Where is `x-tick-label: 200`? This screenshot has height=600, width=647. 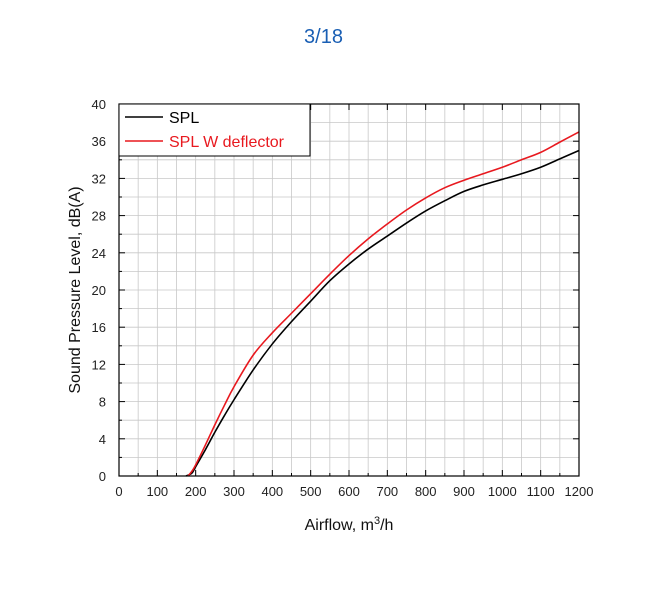
x-tick-label: 200 is located at coordinates (196, 491).